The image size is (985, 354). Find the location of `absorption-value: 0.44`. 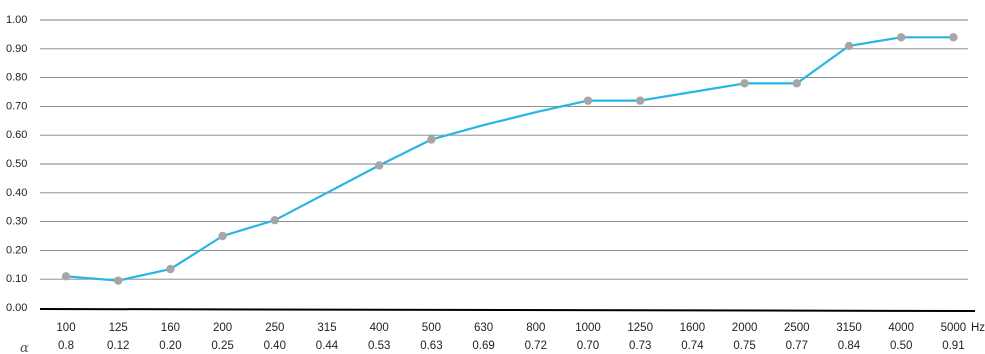

absorption-value: 0.44 is located at coordinates (327, 346).